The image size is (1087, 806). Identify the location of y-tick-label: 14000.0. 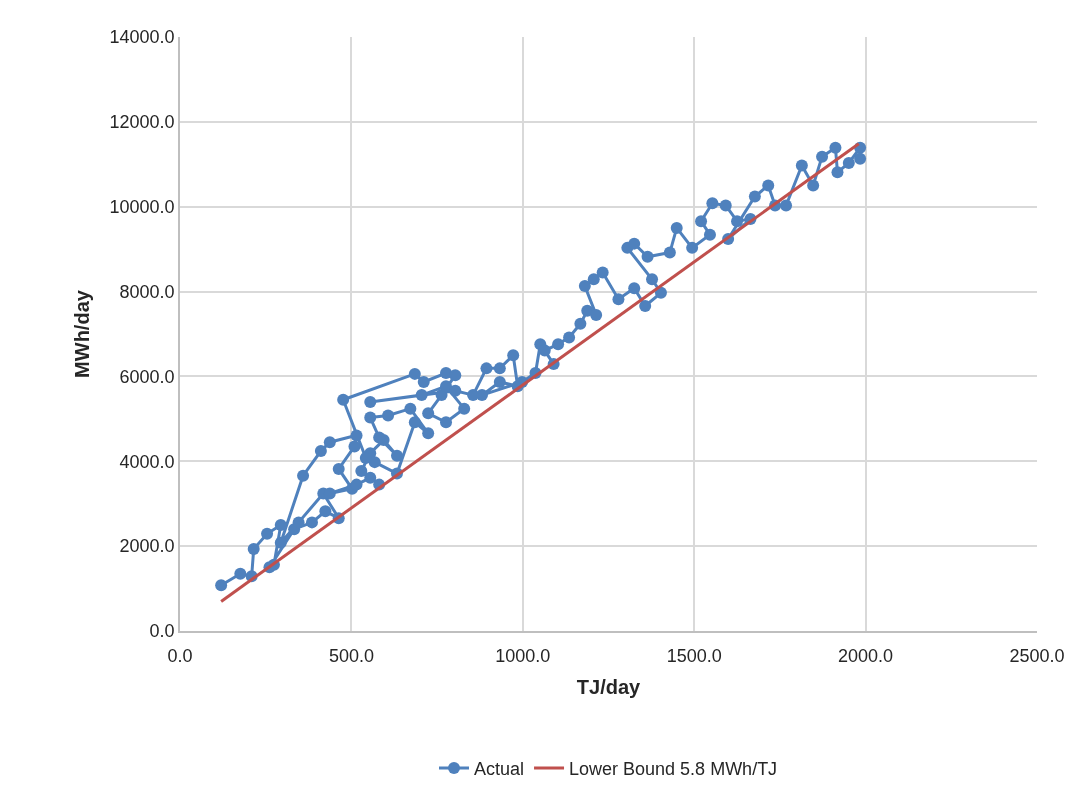
(142, 37).